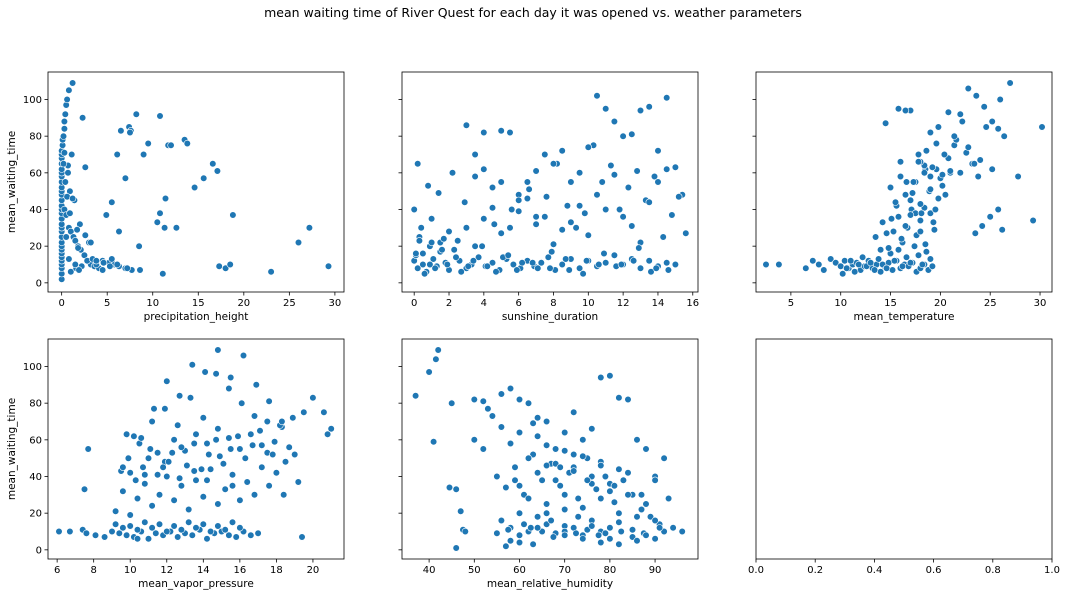 This screenshot has width=1067, height=600. I want to click on y-axis-label: mean_waiting_time, so click(12, 182).